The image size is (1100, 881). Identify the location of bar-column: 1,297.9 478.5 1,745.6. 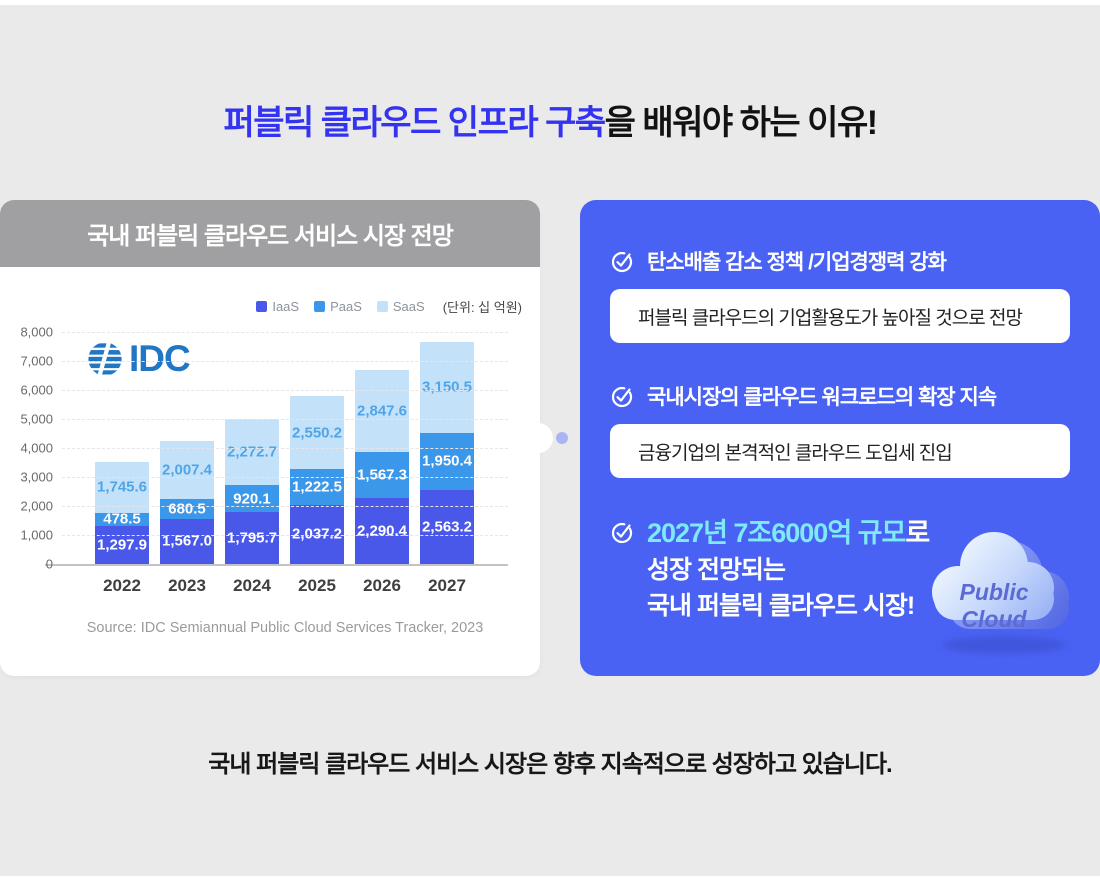
(122, 512).